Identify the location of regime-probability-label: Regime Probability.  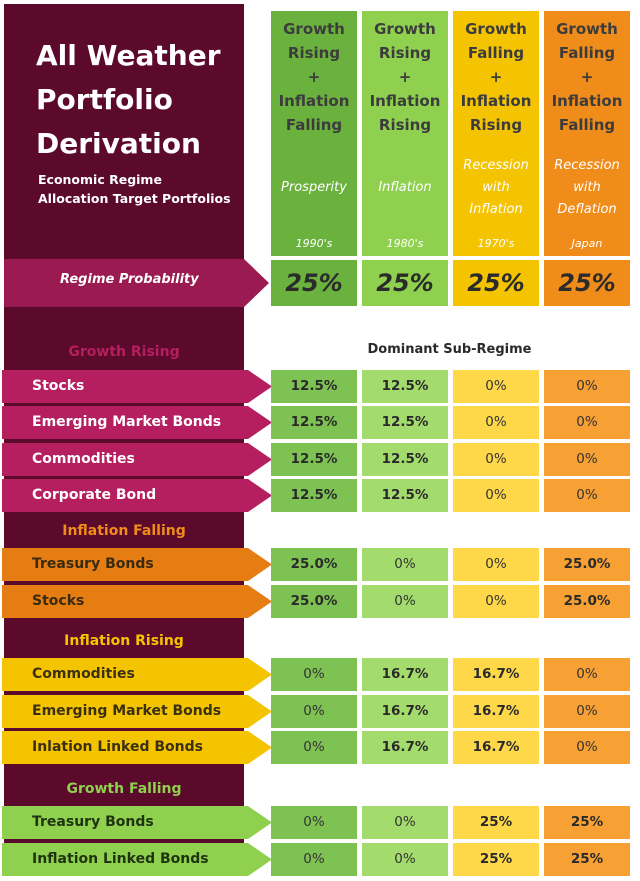
(129, 279).